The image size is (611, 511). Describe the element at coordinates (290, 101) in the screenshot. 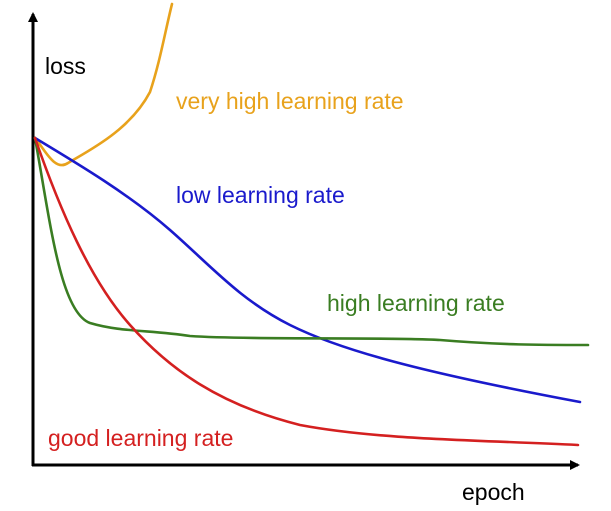

I see `curve-label: very high learning rate` at that location.